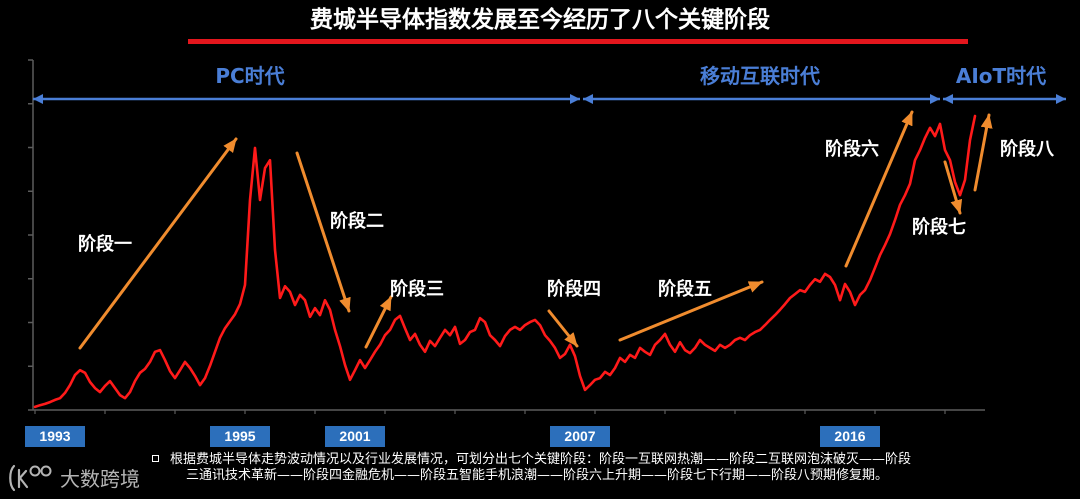 This screenshot has height=499, width=1080. Describe the element at coordinates (850, 436) in the screenshot. I see `year-tick-label: 2016` at that location.